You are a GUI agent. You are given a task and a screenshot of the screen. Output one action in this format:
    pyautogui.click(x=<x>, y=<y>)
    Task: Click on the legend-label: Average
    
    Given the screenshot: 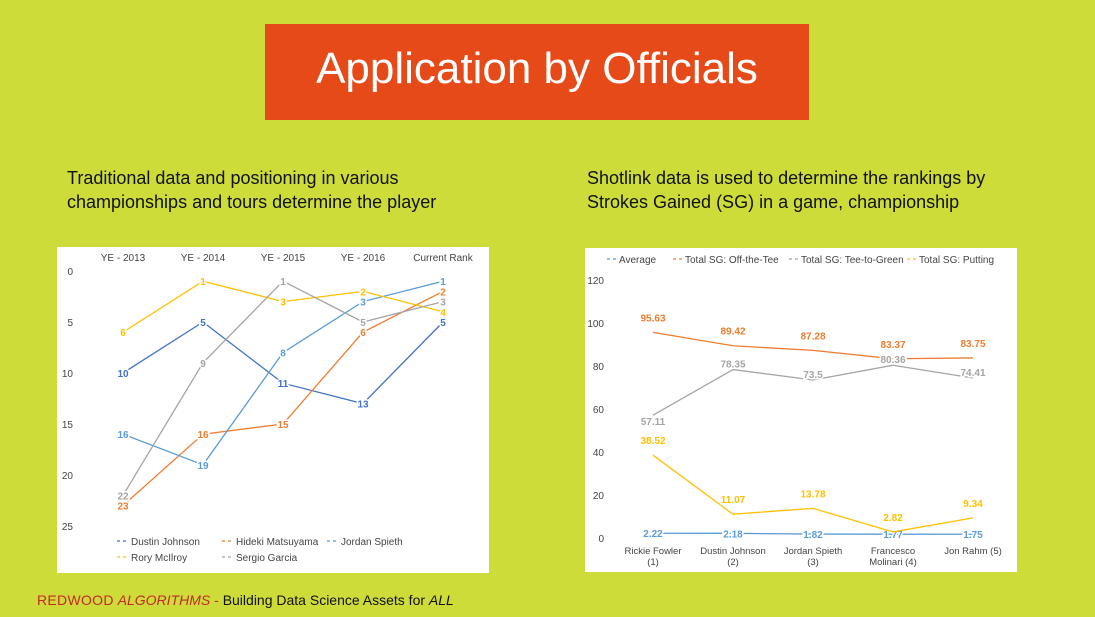 What is the action you would take?
    pyautogui.click(x=638, y=260)
    